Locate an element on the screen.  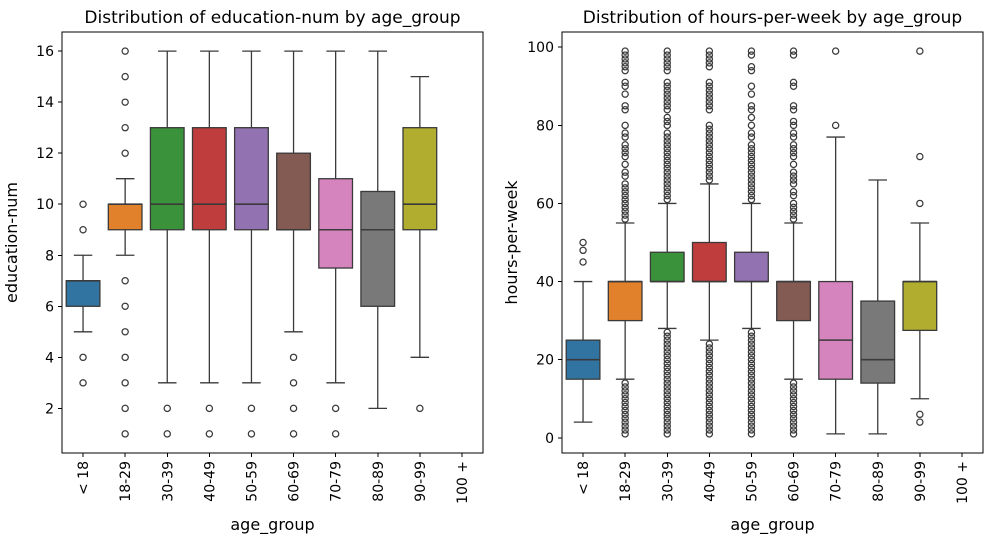
y-tick-label: 80 is located at coordinates (545, 126).